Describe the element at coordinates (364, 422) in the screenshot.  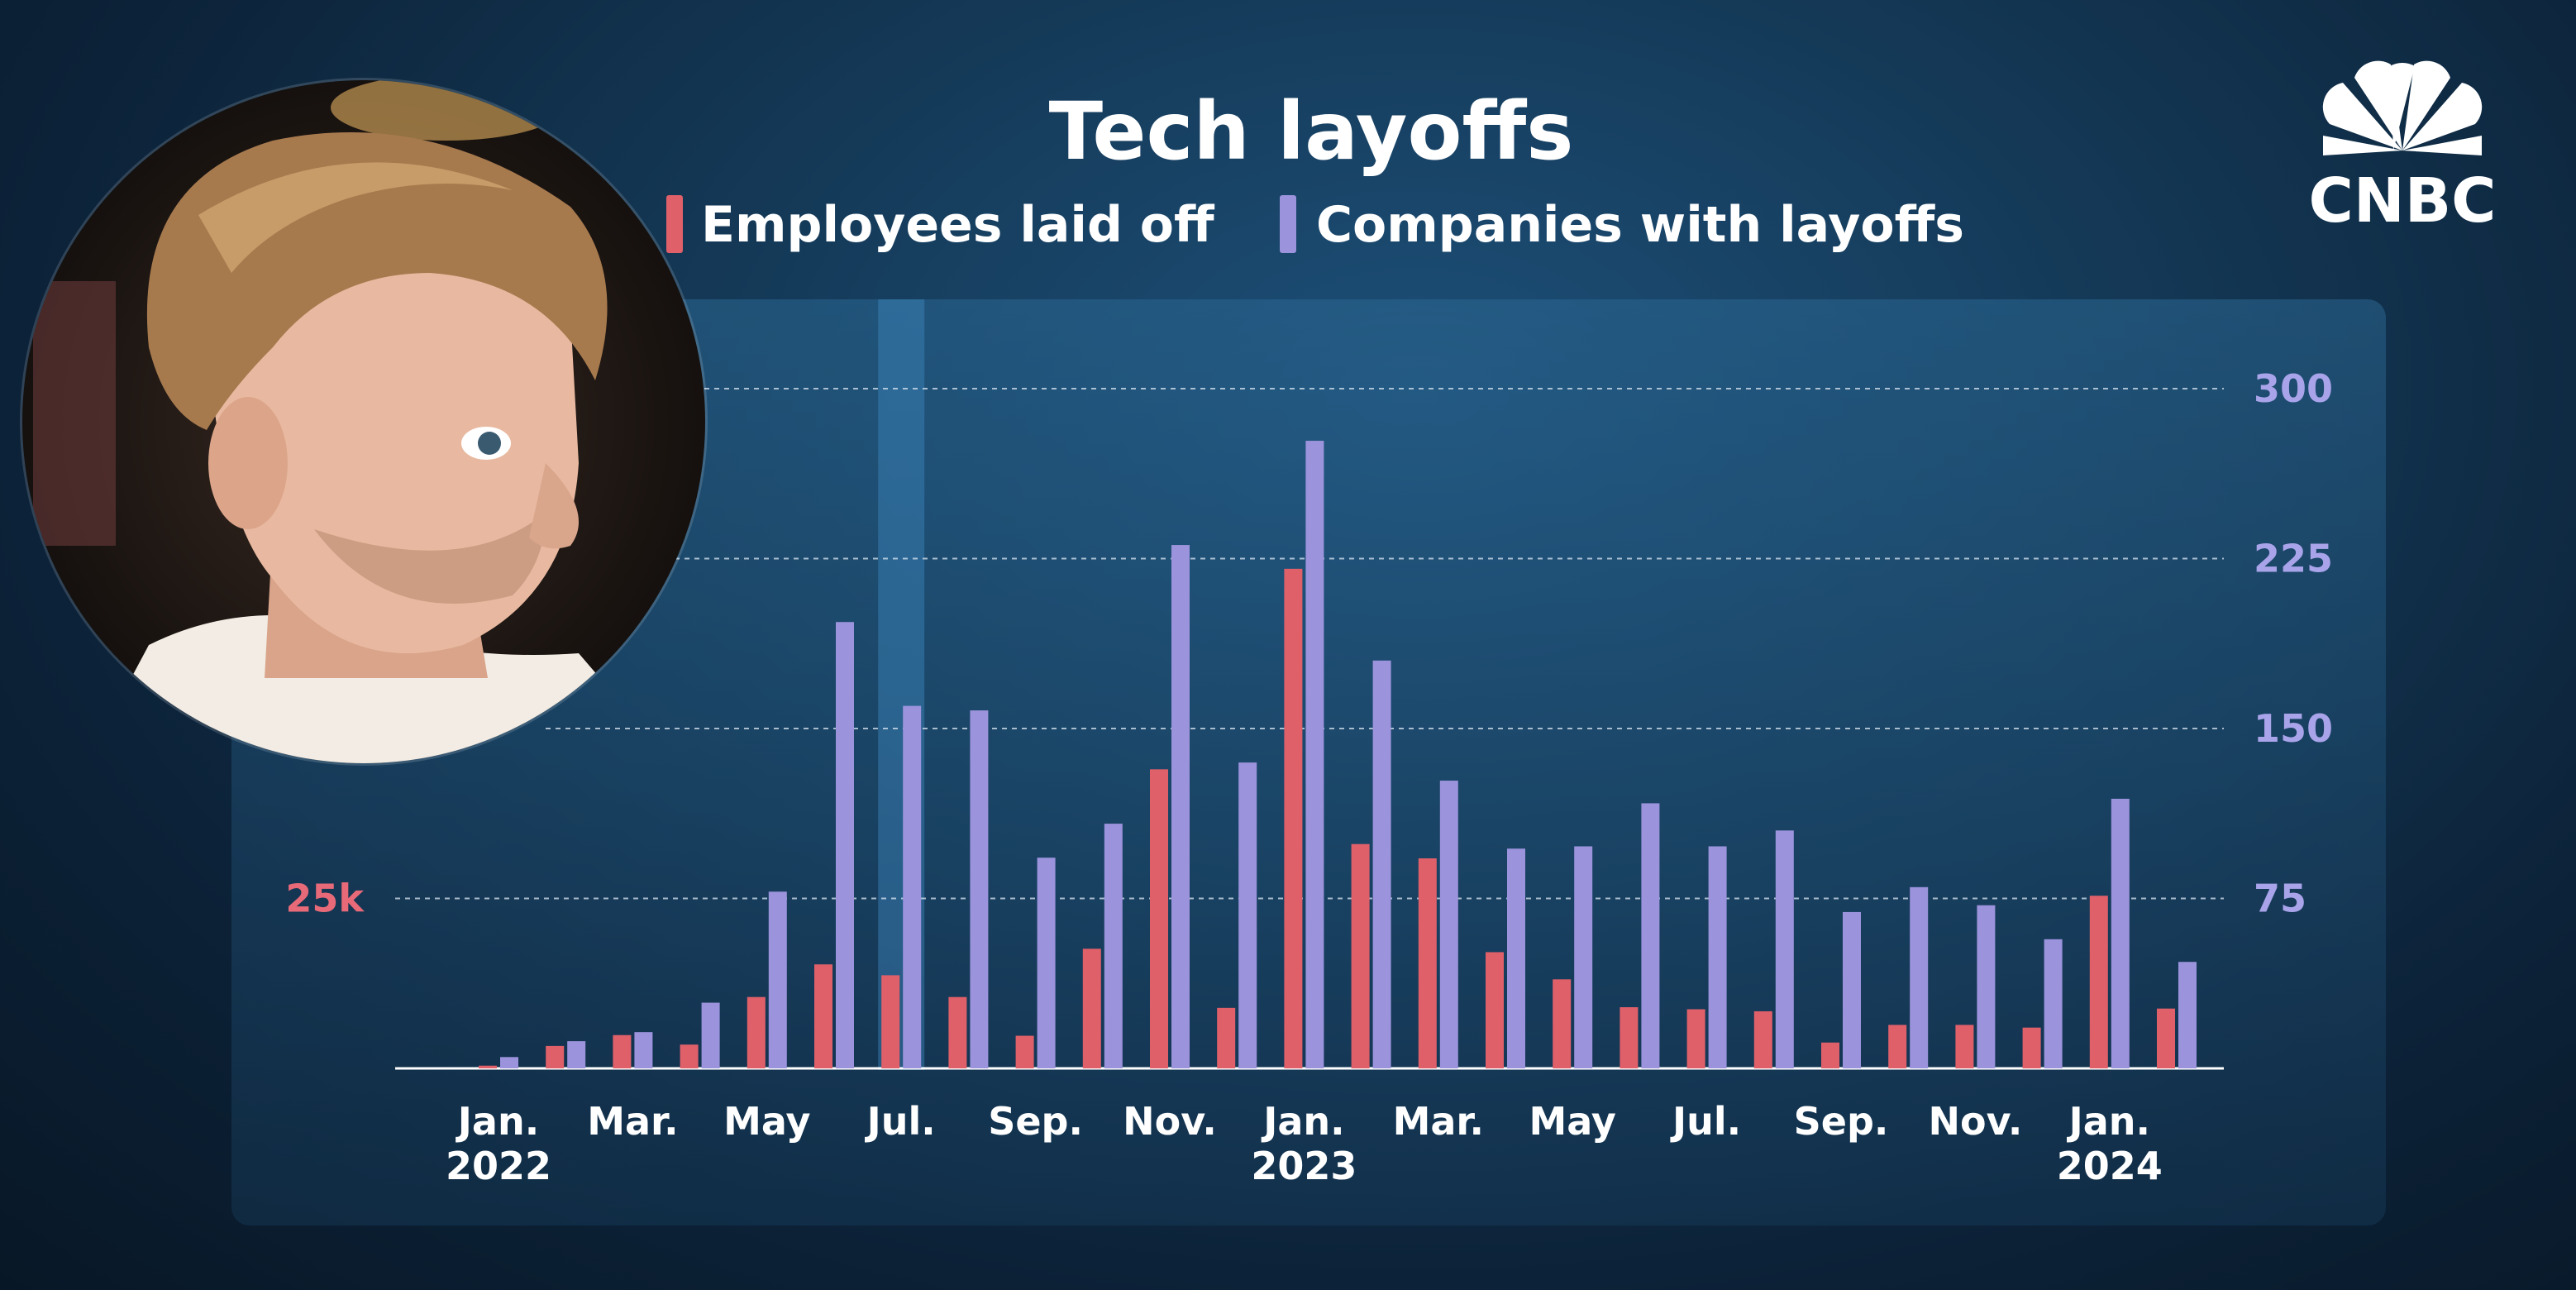
I see `presenter-avatar-icon` at that location.